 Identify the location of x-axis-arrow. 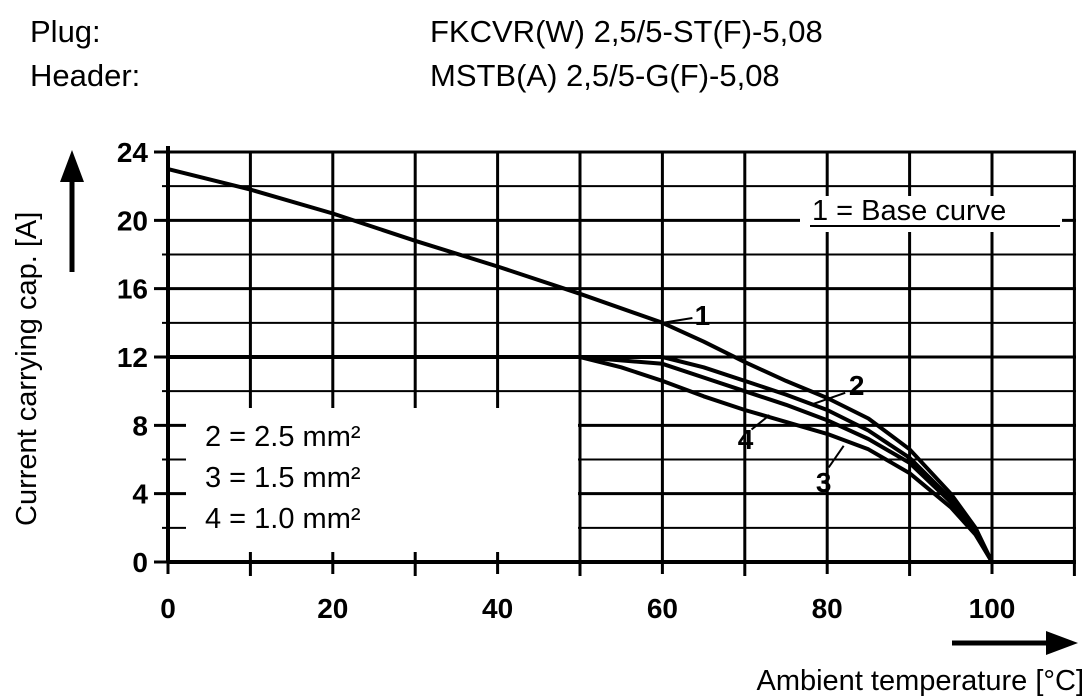
(1015, 643).